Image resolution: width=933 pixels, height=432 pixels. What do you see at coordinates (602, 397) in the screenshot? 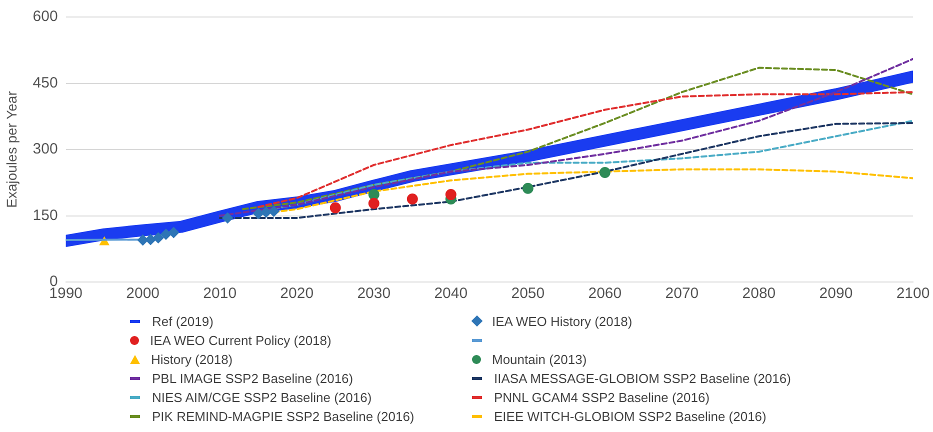
I see `legend-label: PNNL GCAM4 SSP2 Baseline (2016)` at bounding box center [602, 397].